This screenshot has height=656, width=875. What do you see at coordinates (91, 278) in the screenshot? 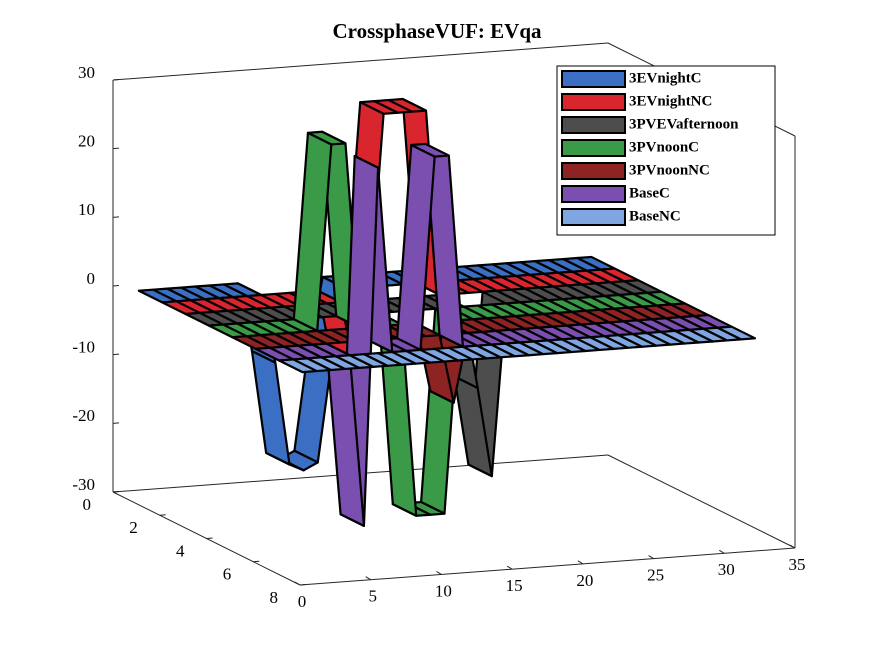
I see `z-tick-label: 0` at bounding box center [91, 278].